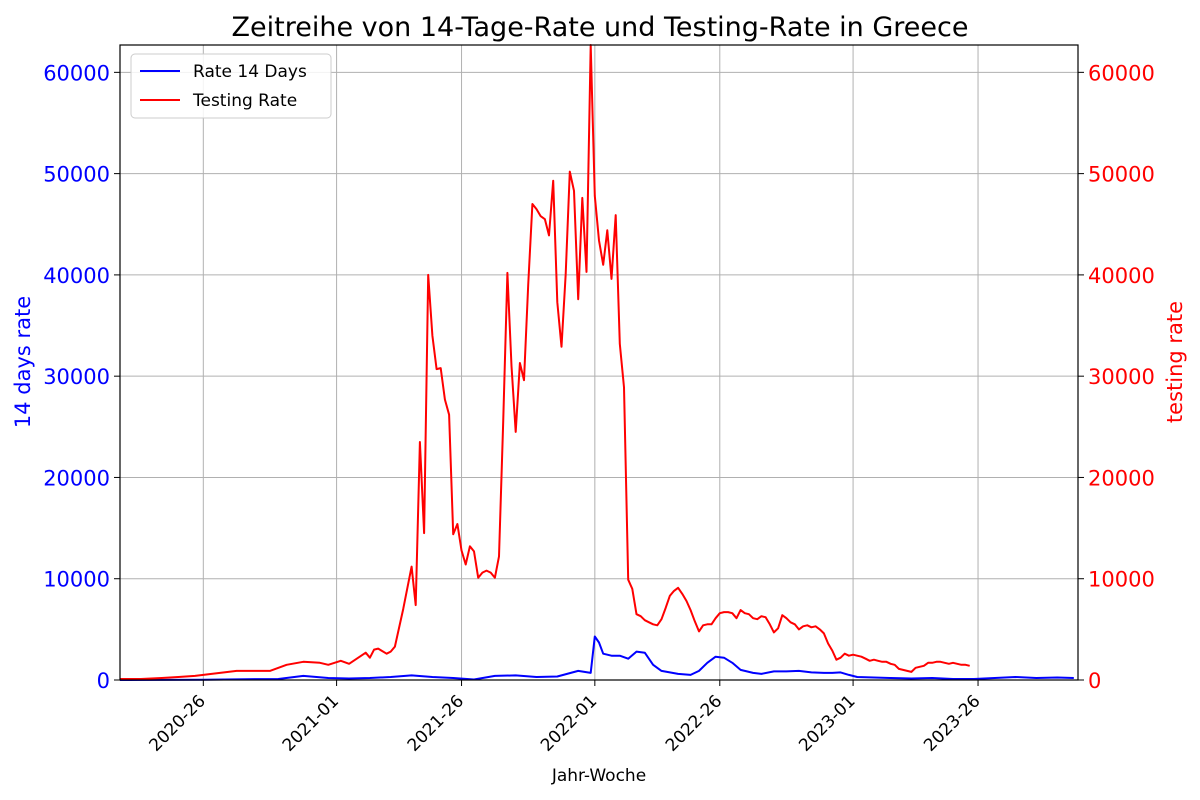  I want to click on y-axis-left-ticks: 0 10000 20000 30000 40000 50000 60000, so click(81, 377).